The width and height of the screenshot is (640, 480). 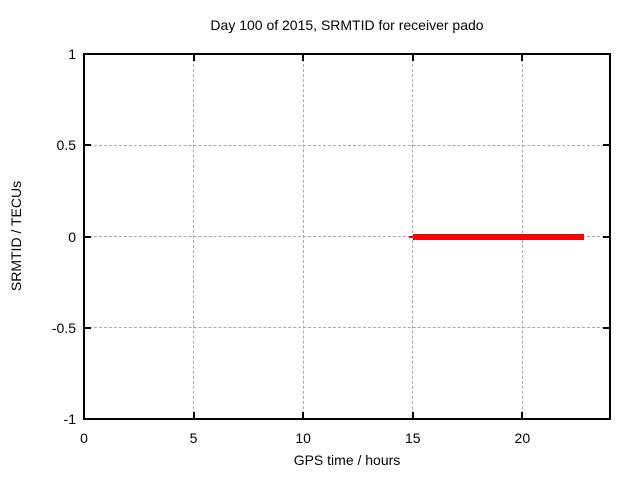 What do you see at coordinates (193, 438) in the screenshot?
I see `x-tick-label: 5` at bounding box center [193, 438].